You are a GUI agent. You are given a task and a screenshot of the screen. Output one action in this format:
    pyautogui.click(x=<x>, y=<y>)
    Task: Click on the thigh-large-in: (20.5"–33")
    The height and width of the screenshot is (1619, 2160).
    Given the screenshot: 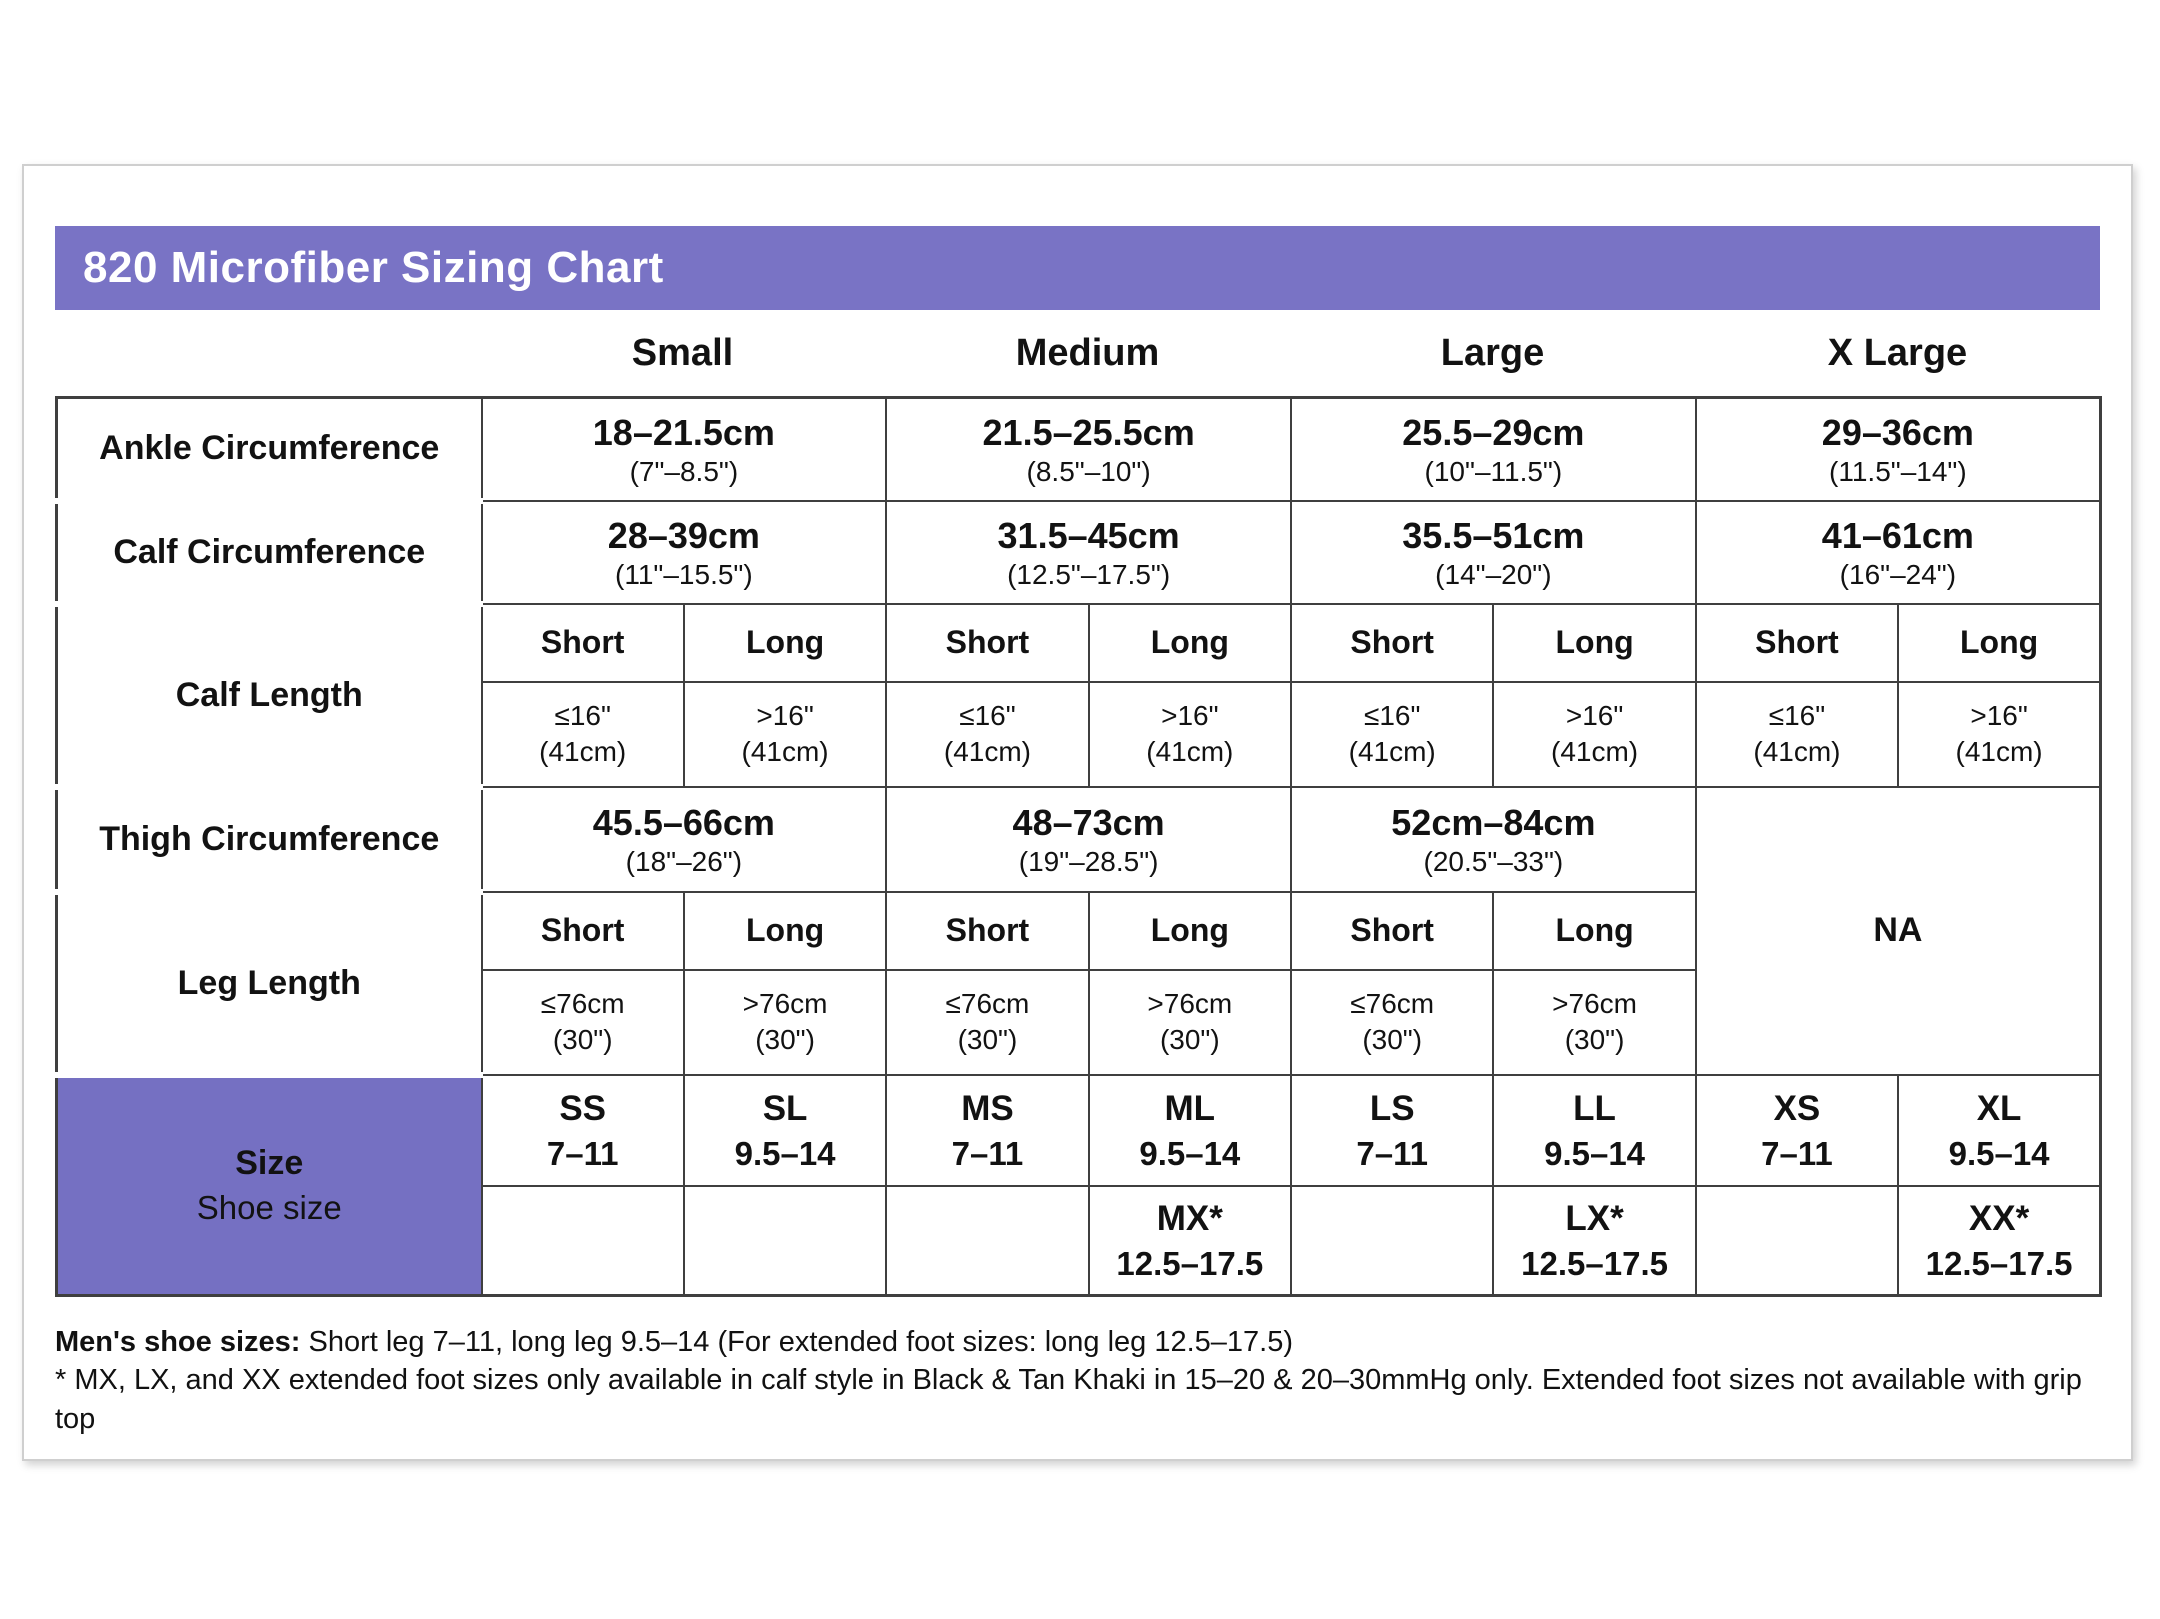 What is the action you would take?
    pyautogui.click(x=1493, y=861)
    